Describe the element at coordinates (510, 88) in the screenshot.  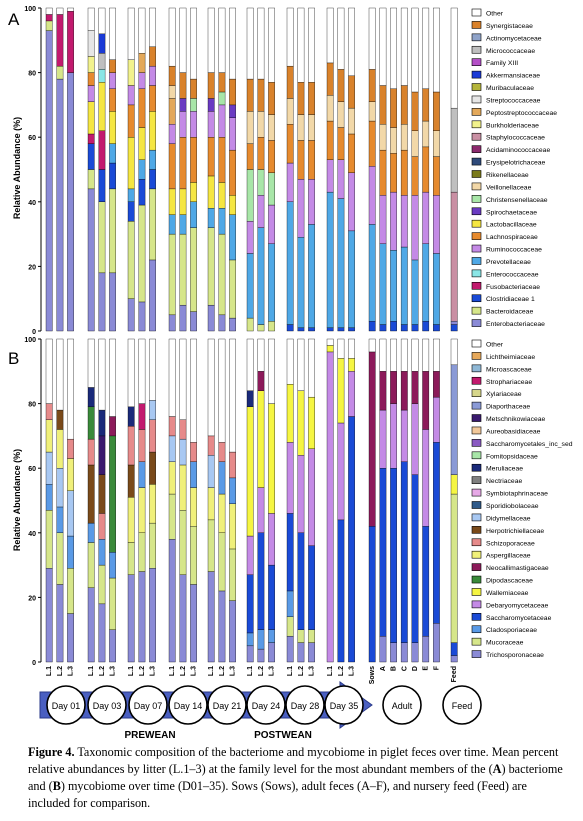
I see `legend-entry: Muribaculaceae` at that location.